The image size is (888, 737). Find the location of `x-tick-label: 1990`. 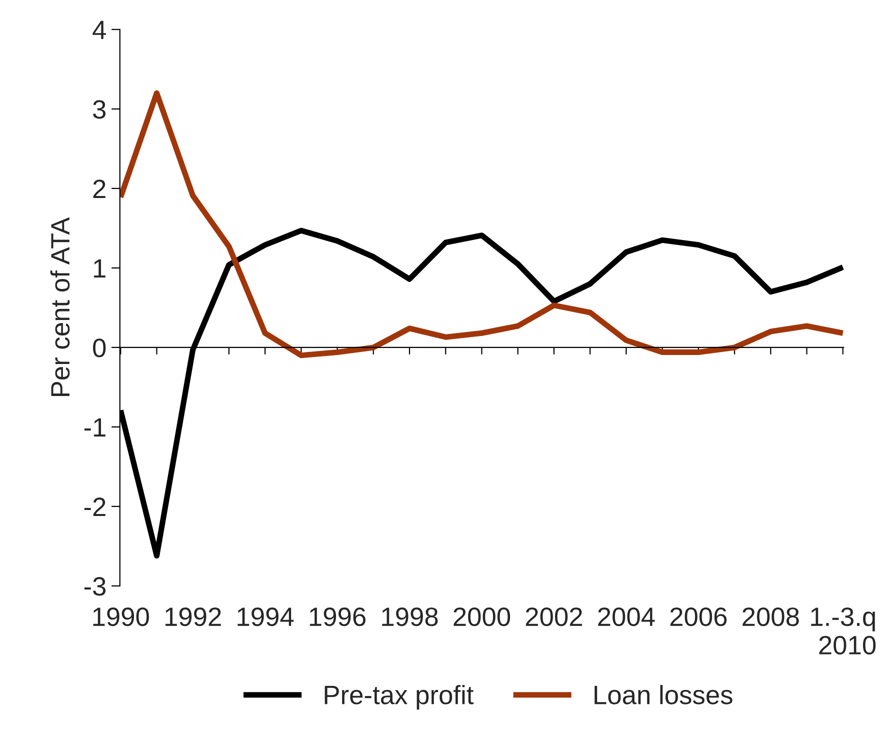

x-tick-label: 1990 is located at coordinates (121, 616).